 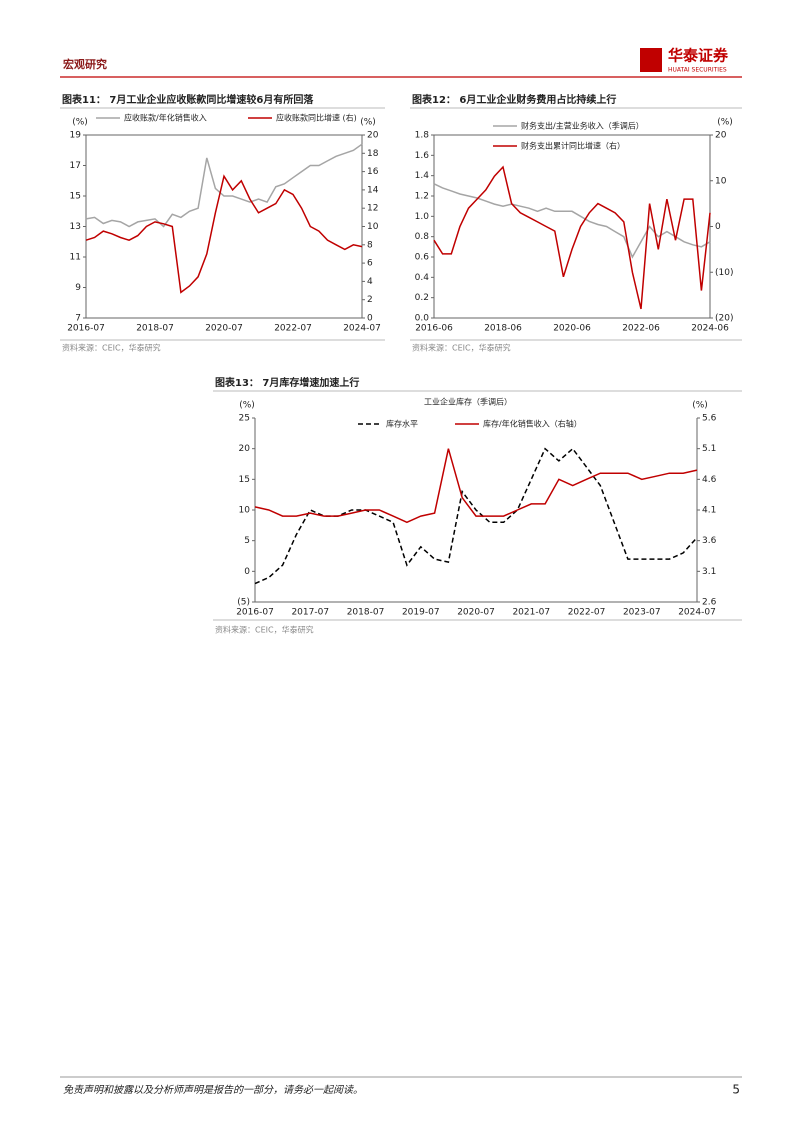 What do you see at coordinates (572, 329) in the screenshot?
I see `x-tick-label: 2020-06` at bounding box center [572, 329].